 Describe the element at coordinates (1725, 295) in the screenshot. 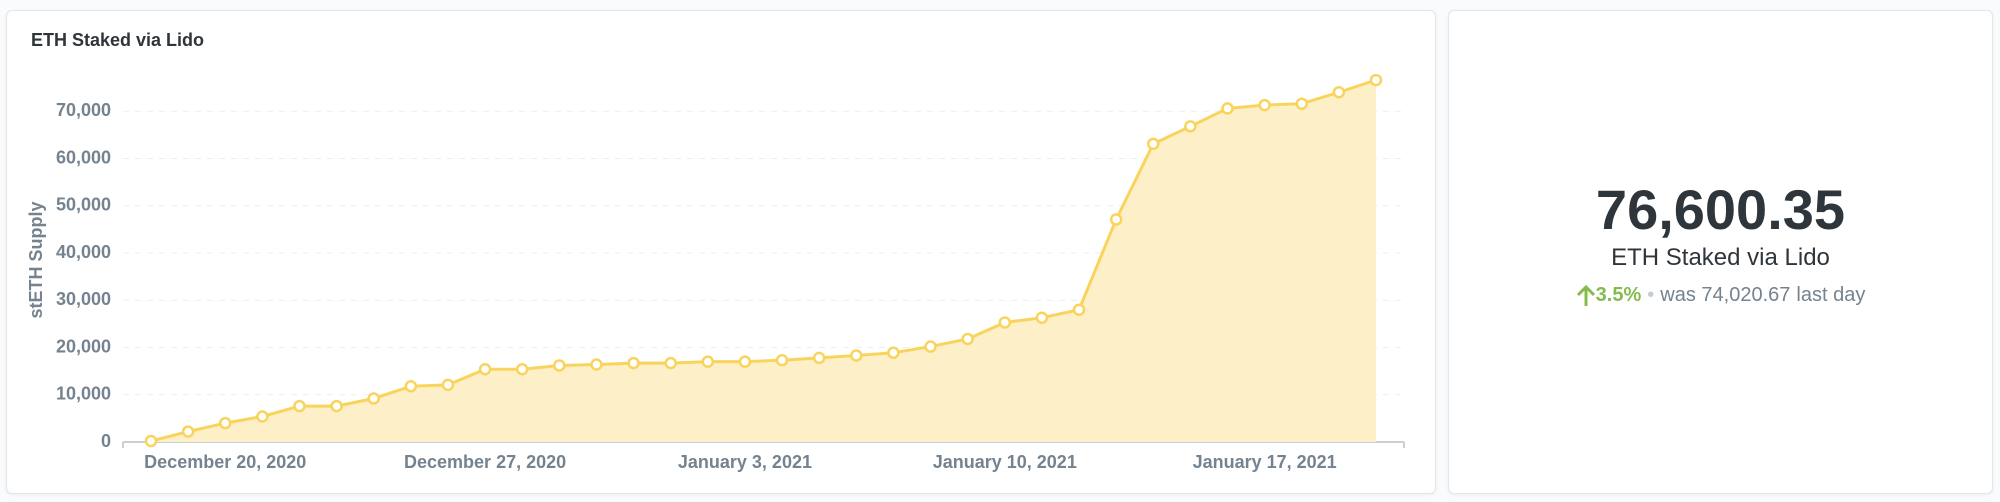

I see `previous-value: was 74,020.67` at that location.